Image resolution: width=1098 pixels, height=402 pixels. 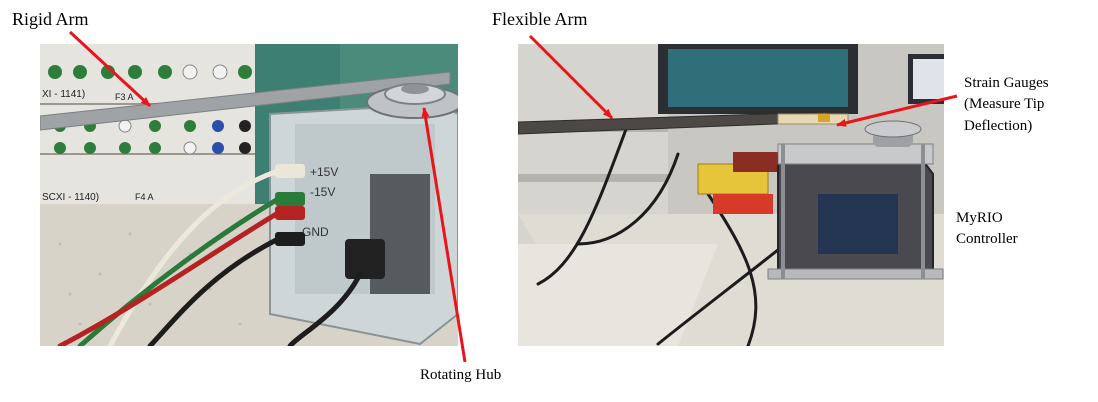 I want to click on strain-gauges-label-line3: Deflection), so click(x=998, y=126).